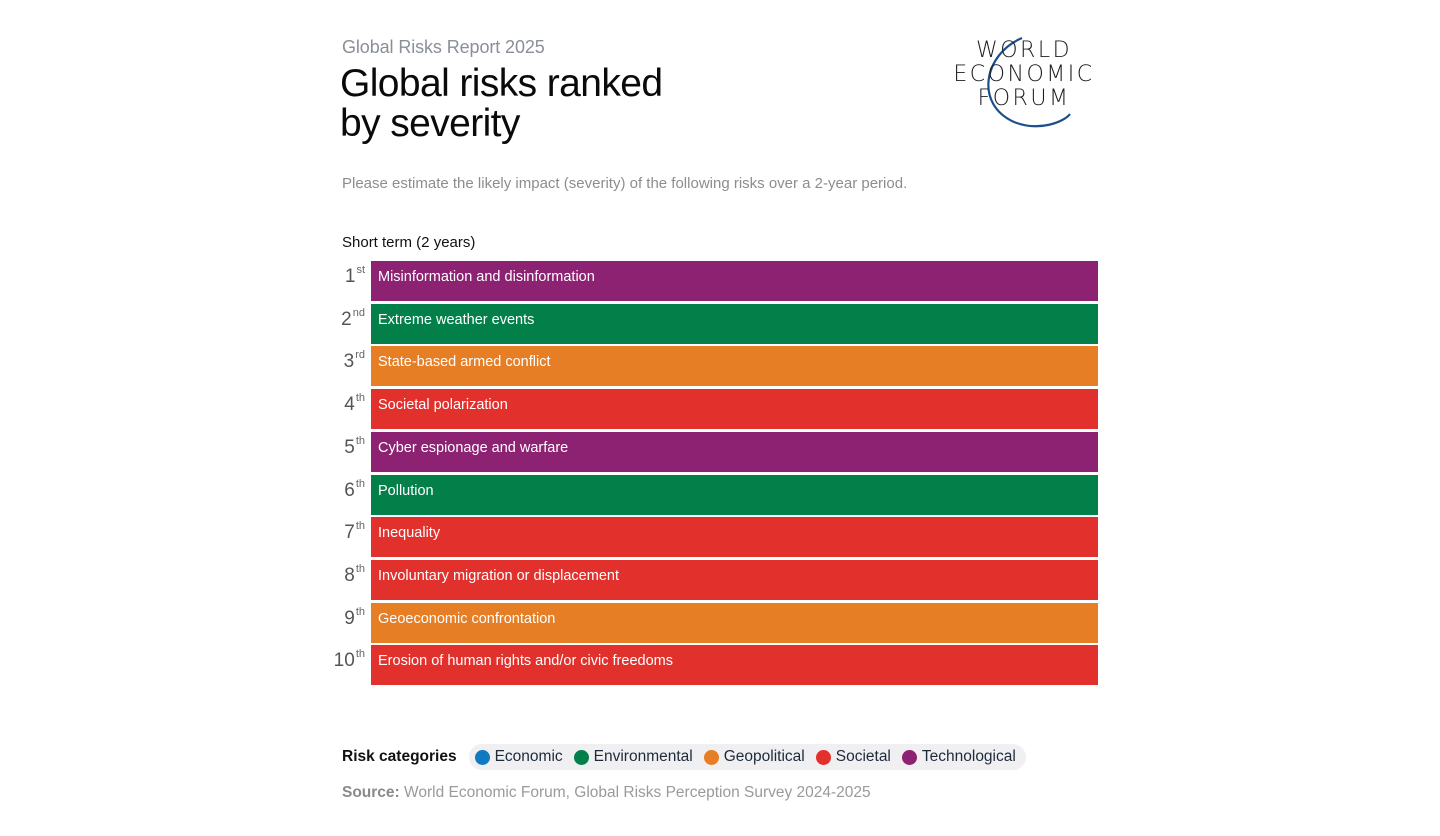  What do you see at coordinates (968, 756) in the screenshot?
I see `legend-label: Technological` at bounding box center [968, 756].